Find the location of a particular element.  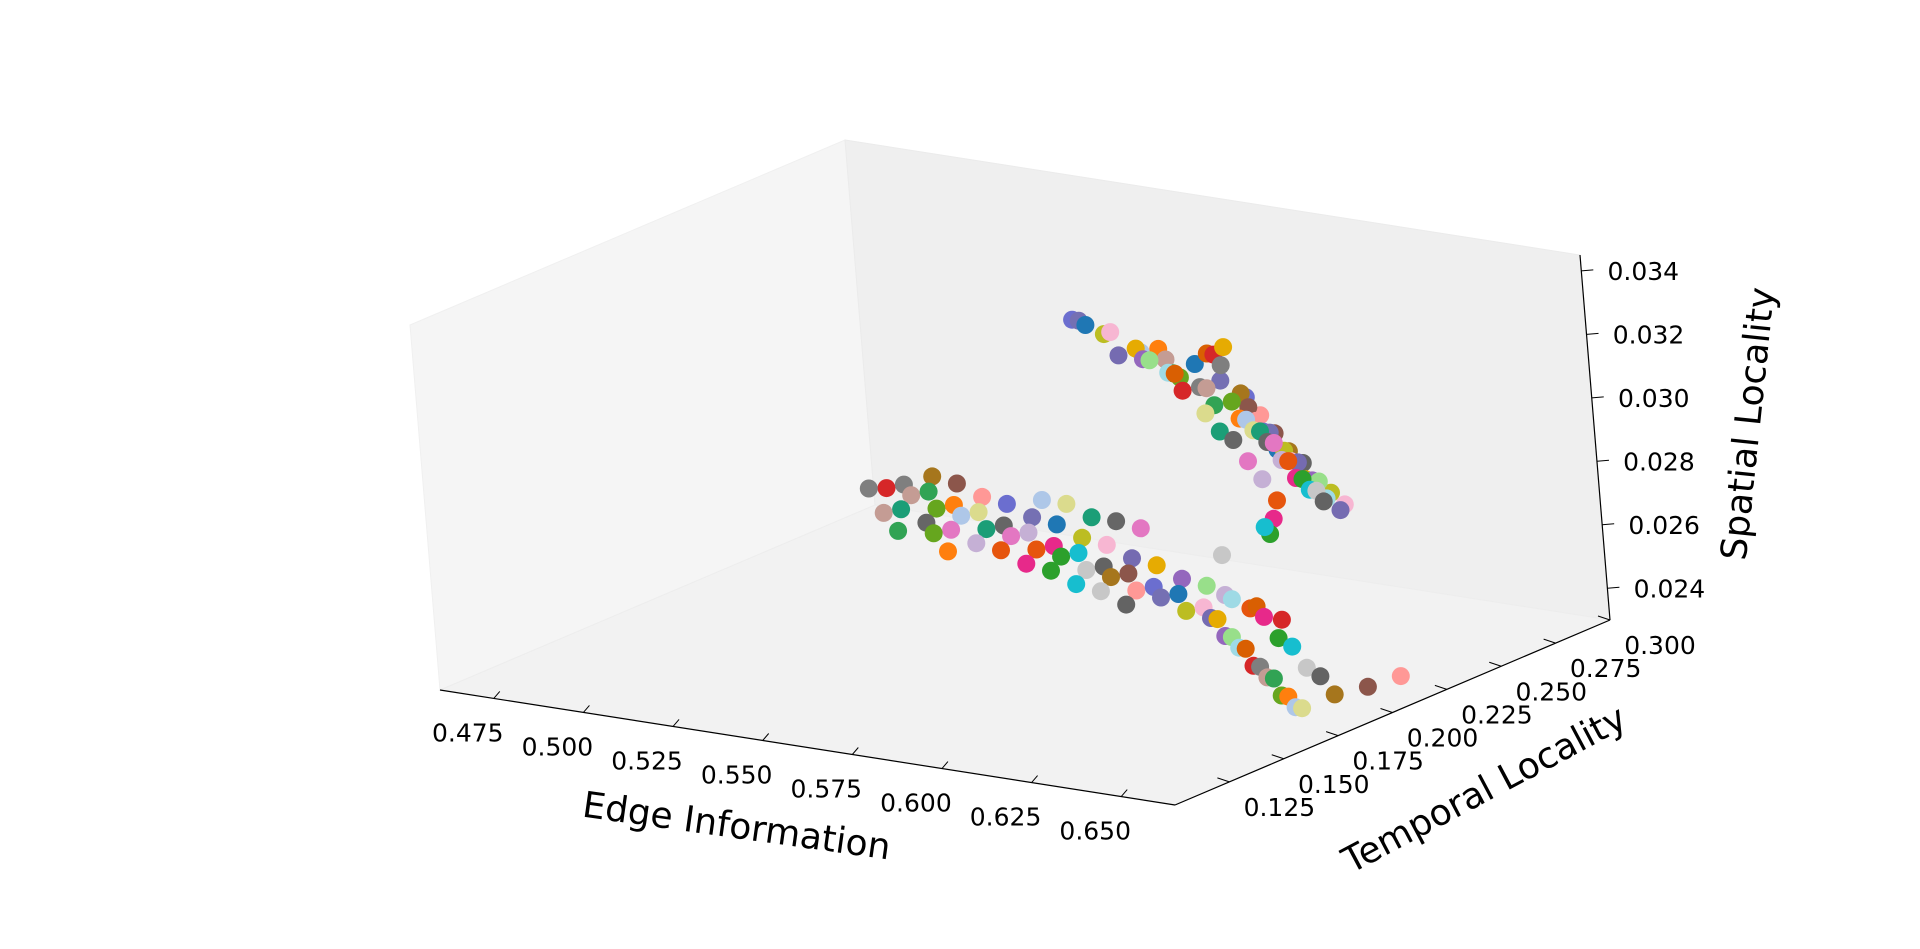

z-tick-label: 0.030 is located at coordinates (1654, 398).